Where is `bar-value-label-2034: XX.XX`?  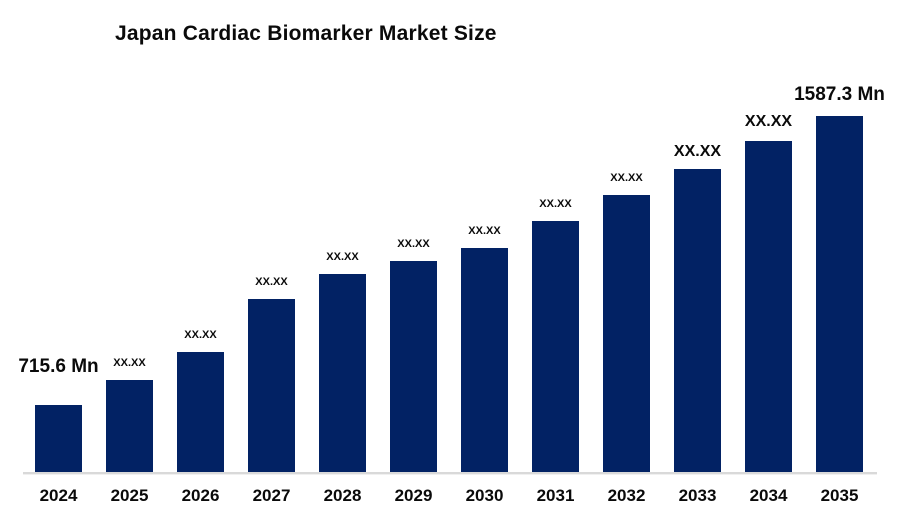
bar-value-label-2034: XX.XX is located at coordinates (768, 121).